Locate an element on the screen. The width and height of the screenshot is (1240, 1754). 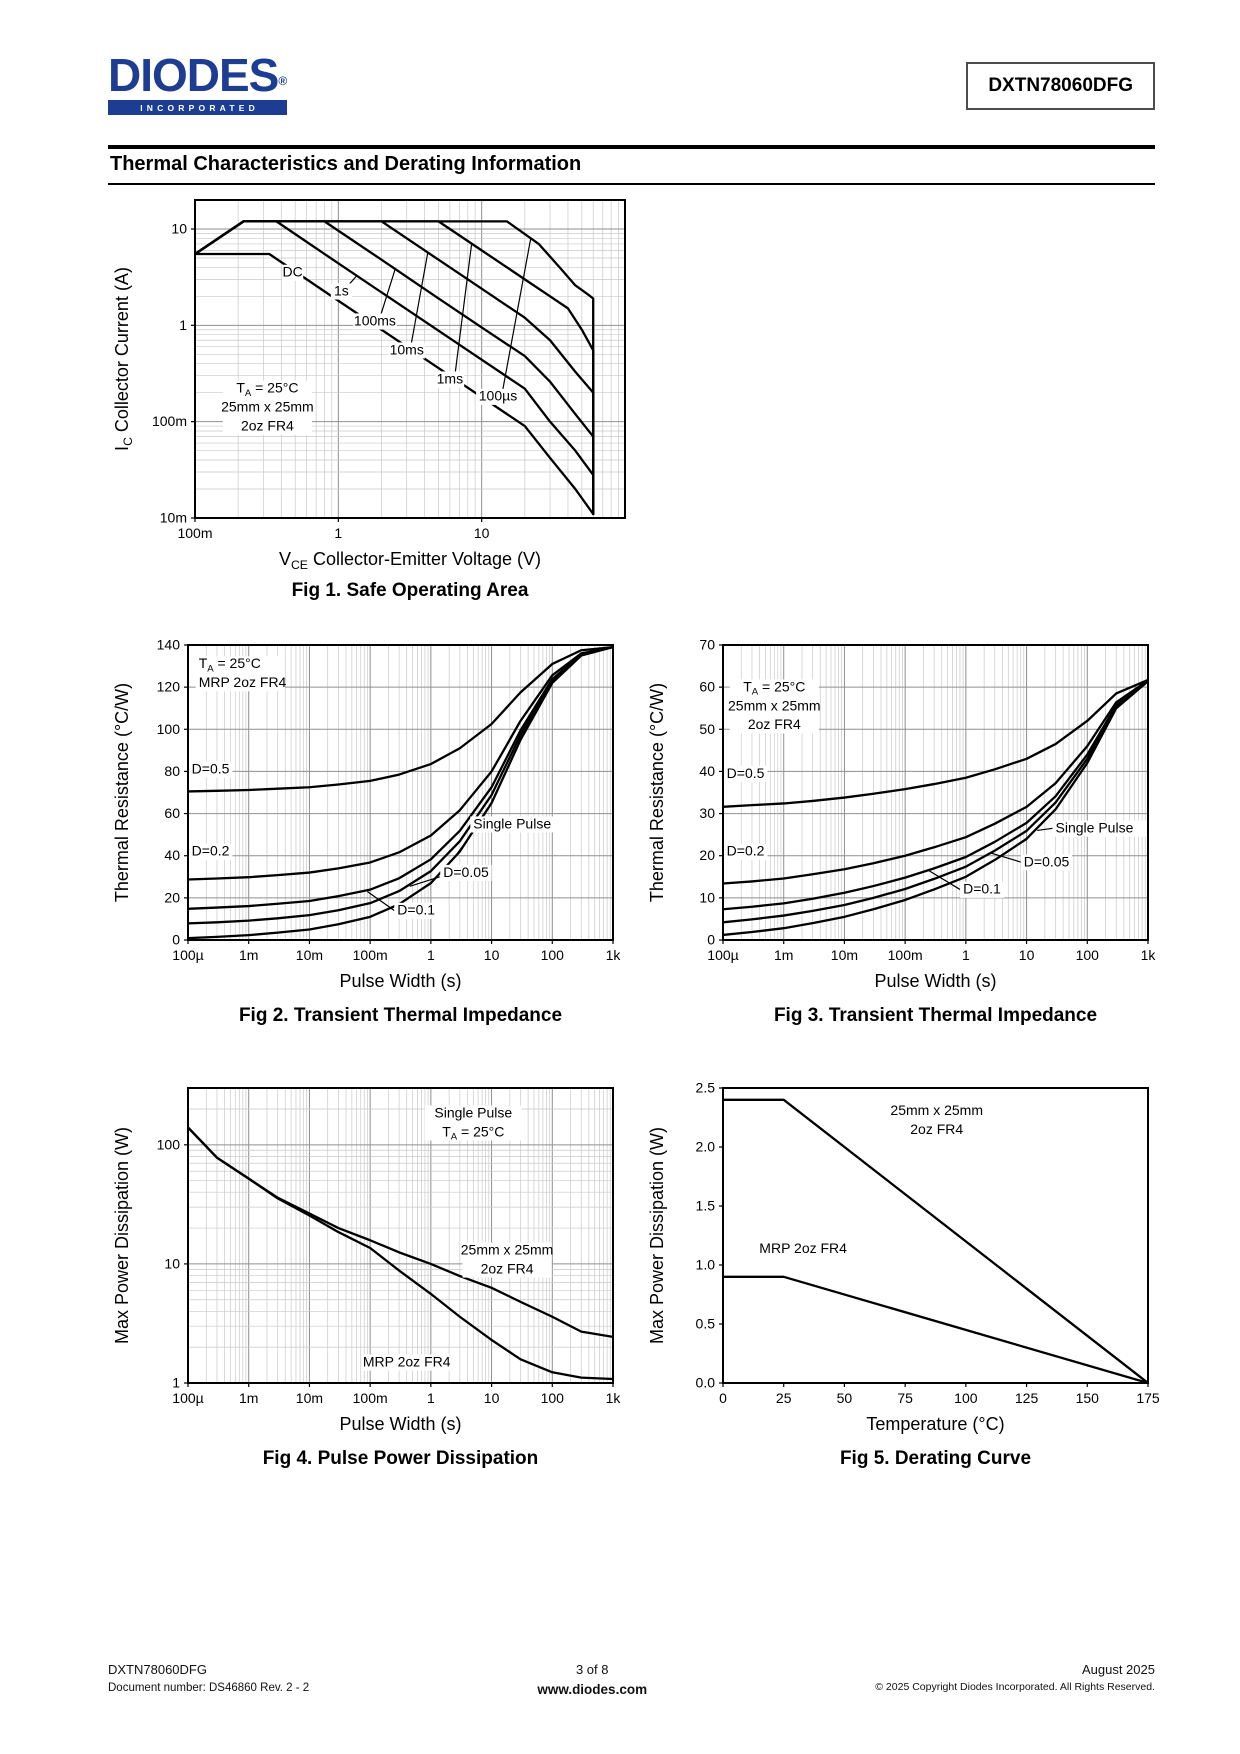
svg-text: DC is located at coordinates (293, 272).